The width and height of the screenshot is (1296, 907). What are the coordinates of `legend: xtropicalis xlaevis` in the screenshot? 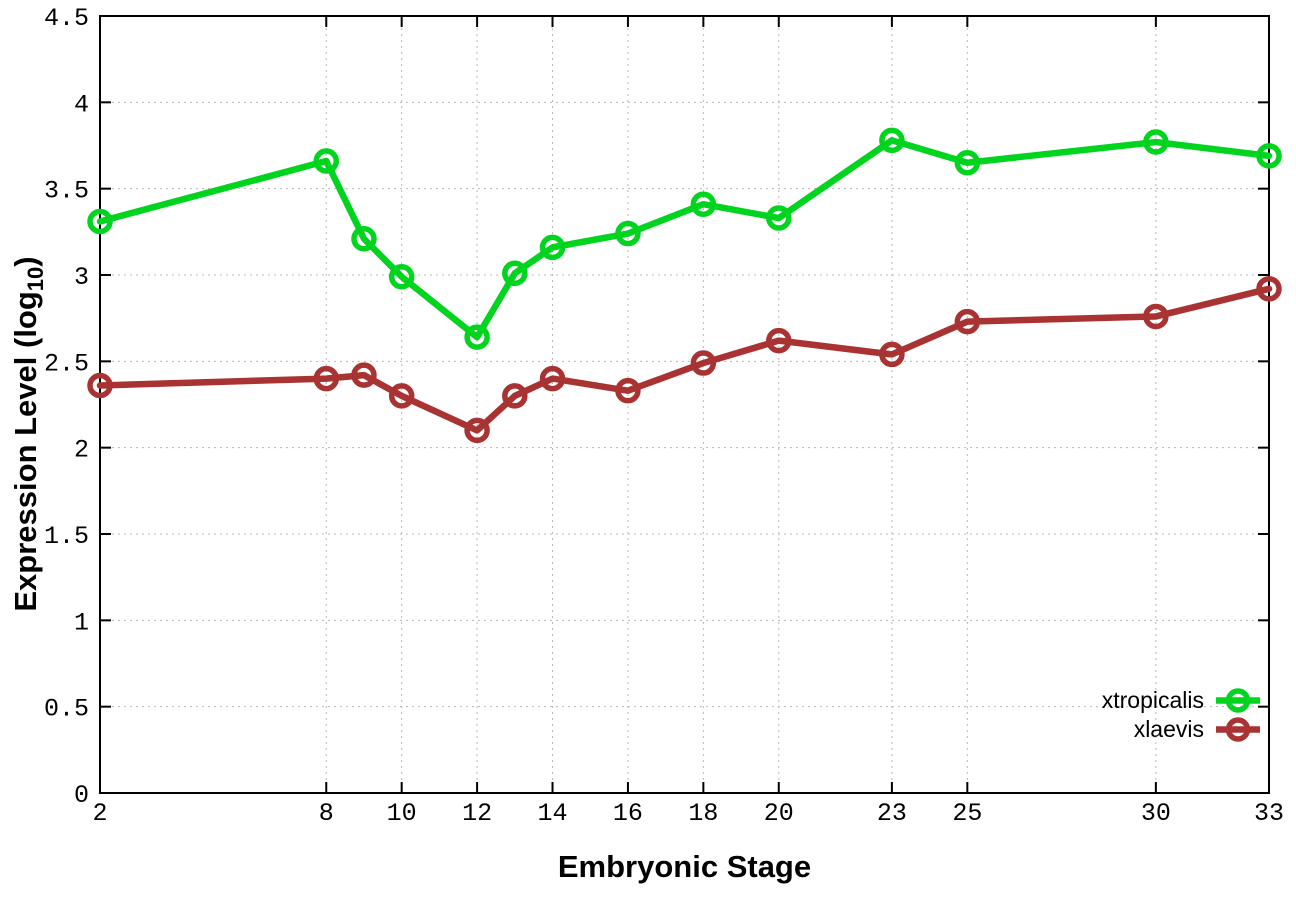 It's located at (1182, 715).